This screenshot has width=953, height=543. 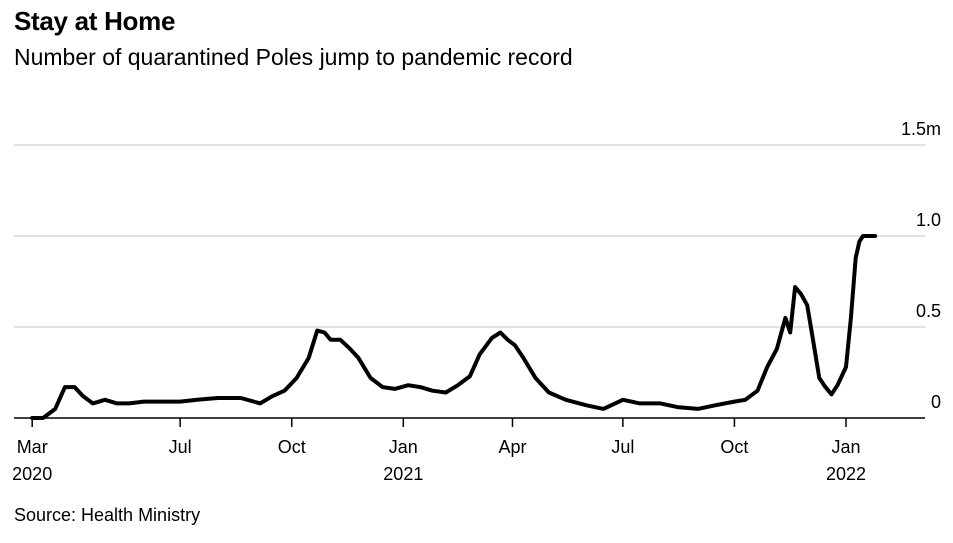 What do you see at coordinates (32, 474) in the screenshot?
I see `x-tick-year-label-0: 2020` at bounding box center [32, 474].